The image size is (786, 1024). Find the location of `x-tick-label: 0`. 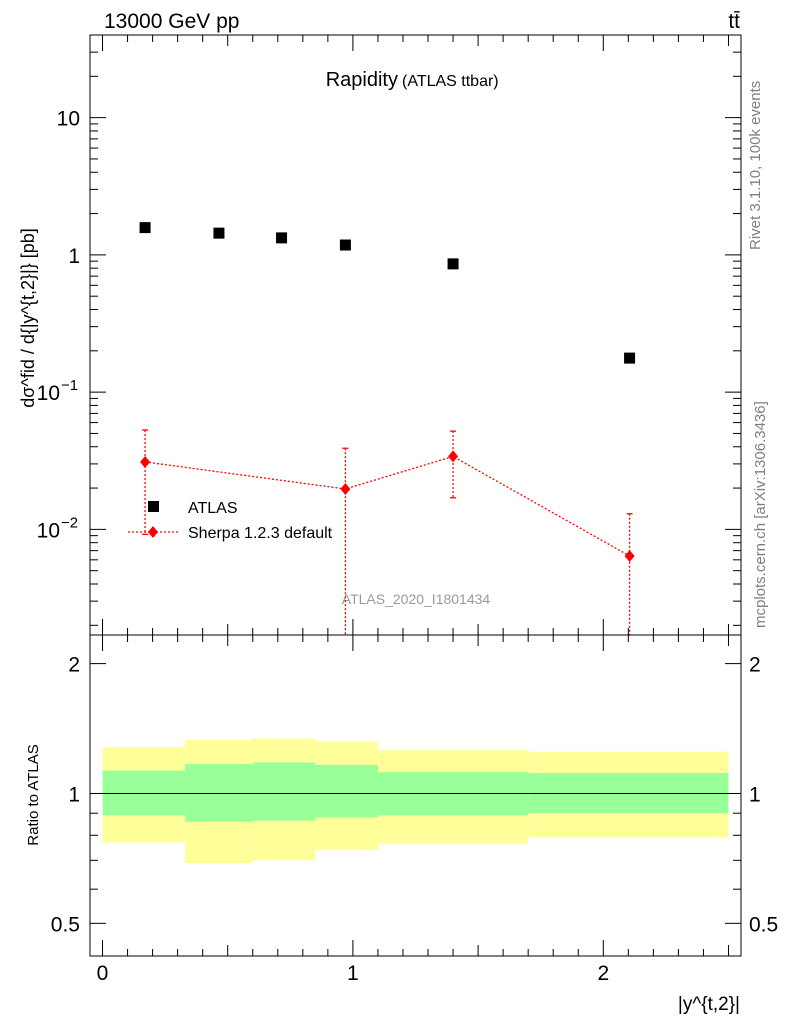

x-tick-label: 0 is located at coordinates (103, 973).